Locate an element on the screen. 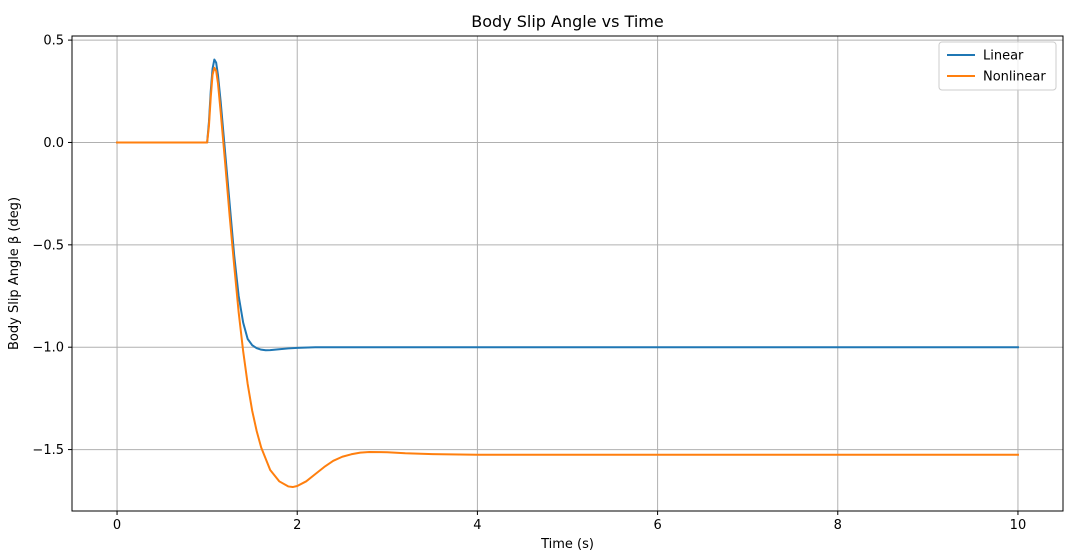  y-tick-label: −1.5 is located at coordinates (48, 450).